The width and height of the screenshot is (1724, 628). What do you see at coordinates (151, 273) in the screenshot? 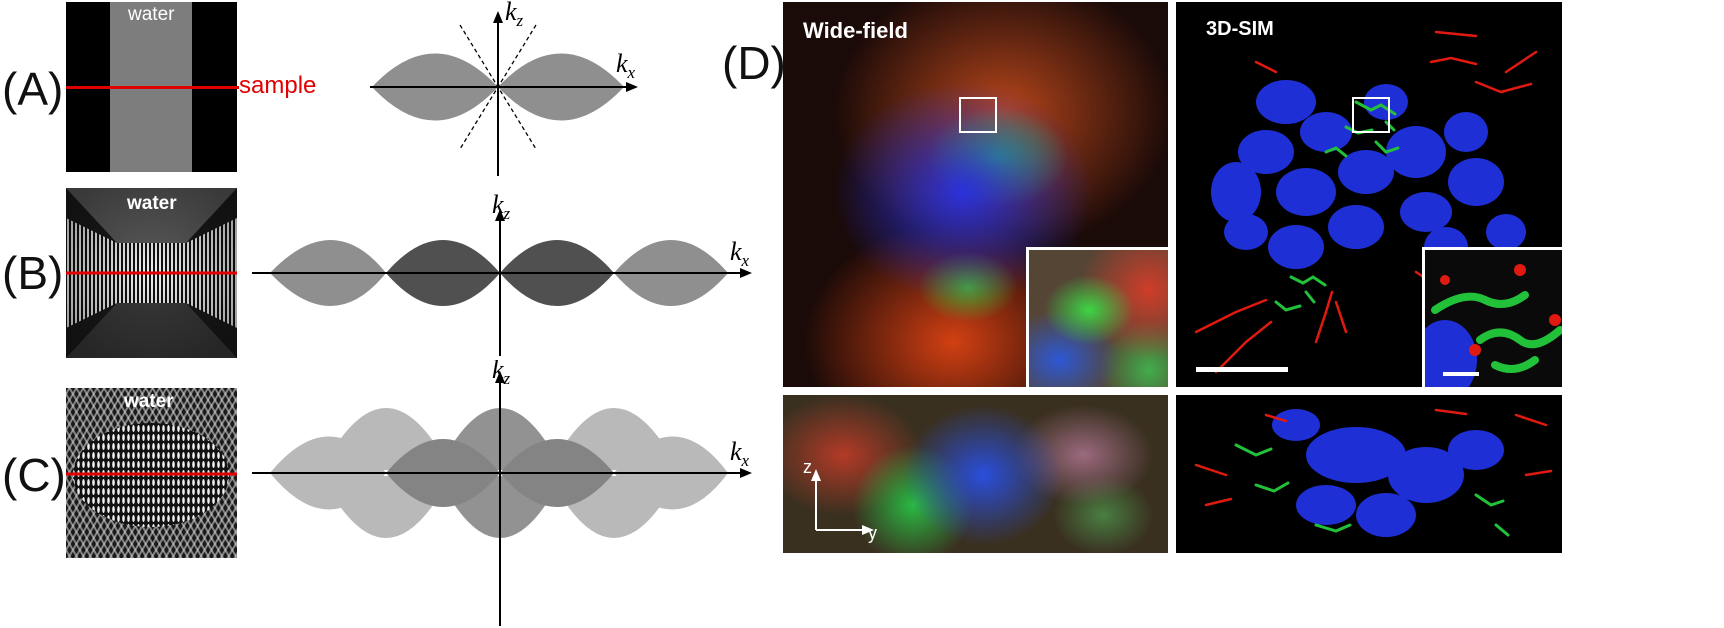
I see `panel-b-pattern-image` at bounding box center [151, 273].